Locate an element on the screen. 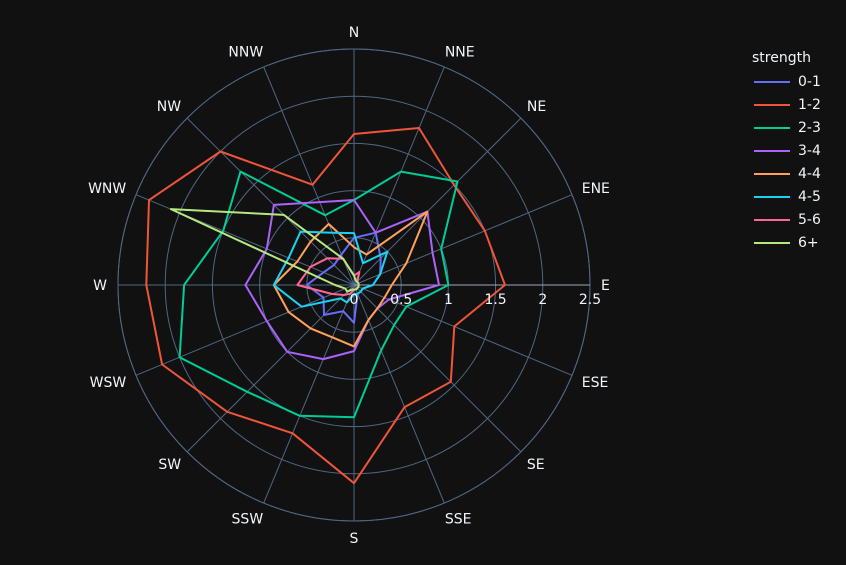 This screenshot has width=846, height=565. direction-label: WSW is located at coordinates (108, 383).